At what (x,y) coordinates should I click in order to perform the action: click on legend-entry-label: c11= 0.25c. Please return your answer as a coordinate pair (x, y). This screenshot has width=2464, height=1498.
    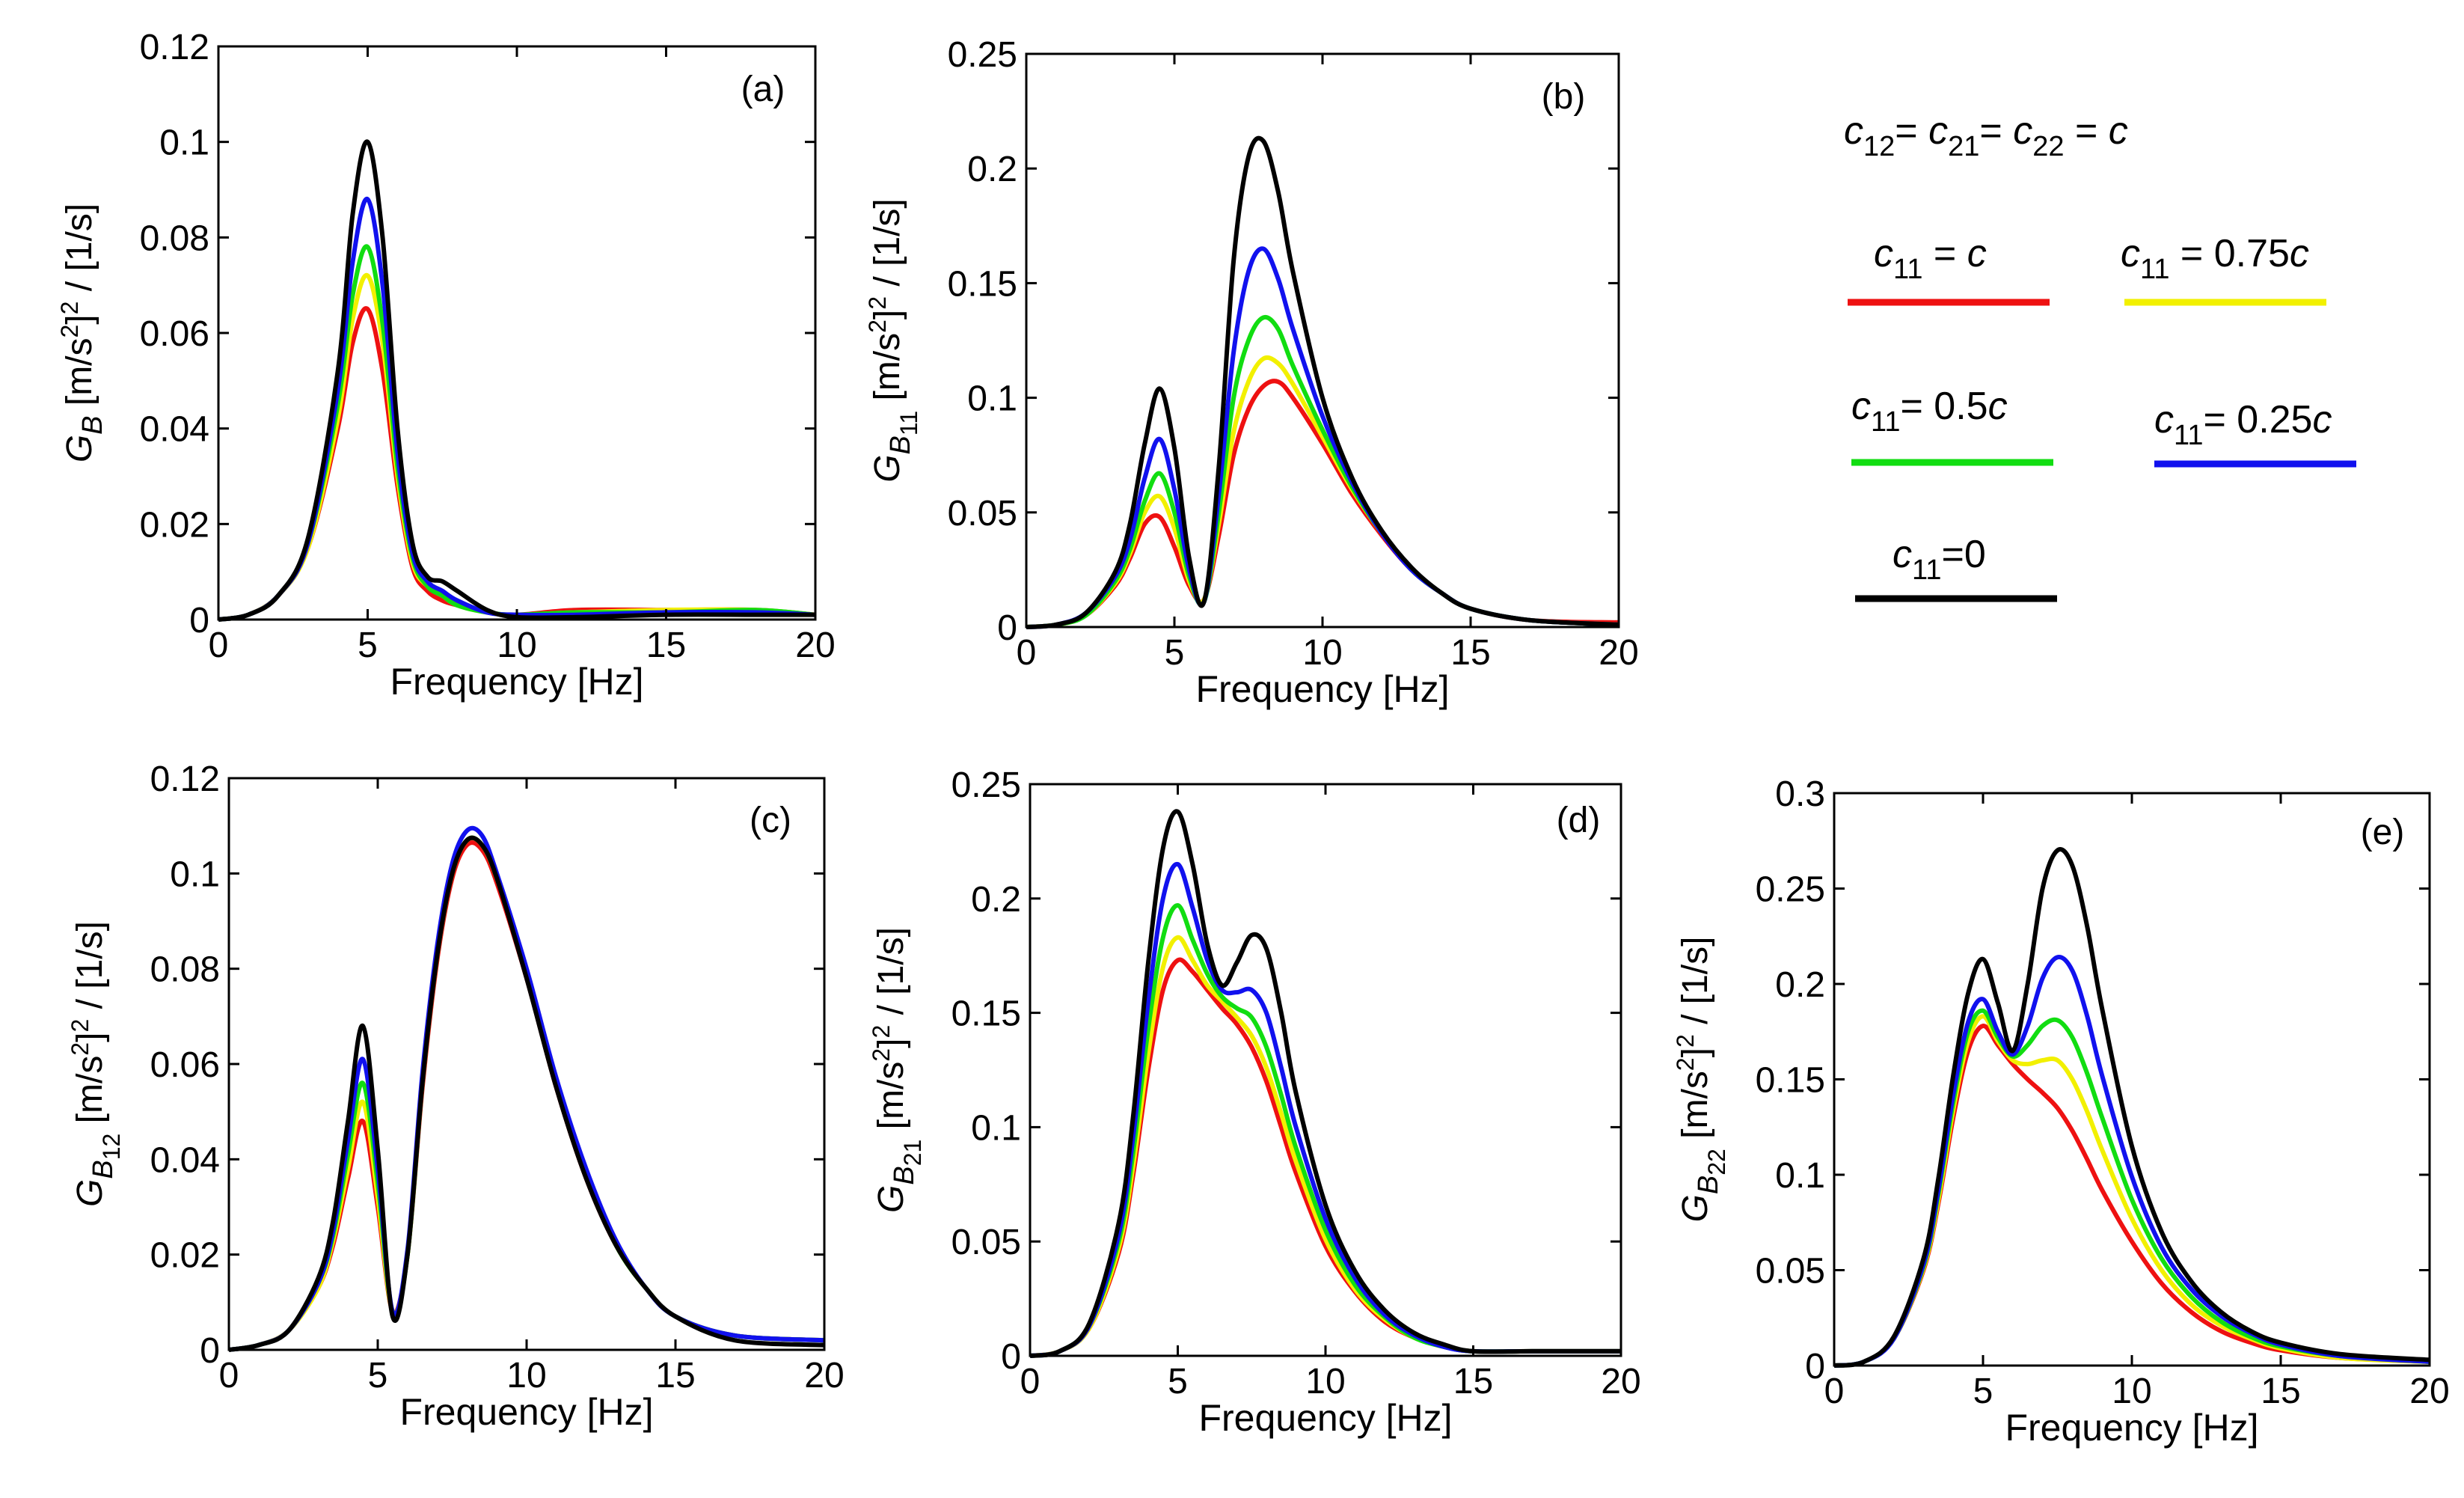
    Looking at the image, I should click on (2243, 424).